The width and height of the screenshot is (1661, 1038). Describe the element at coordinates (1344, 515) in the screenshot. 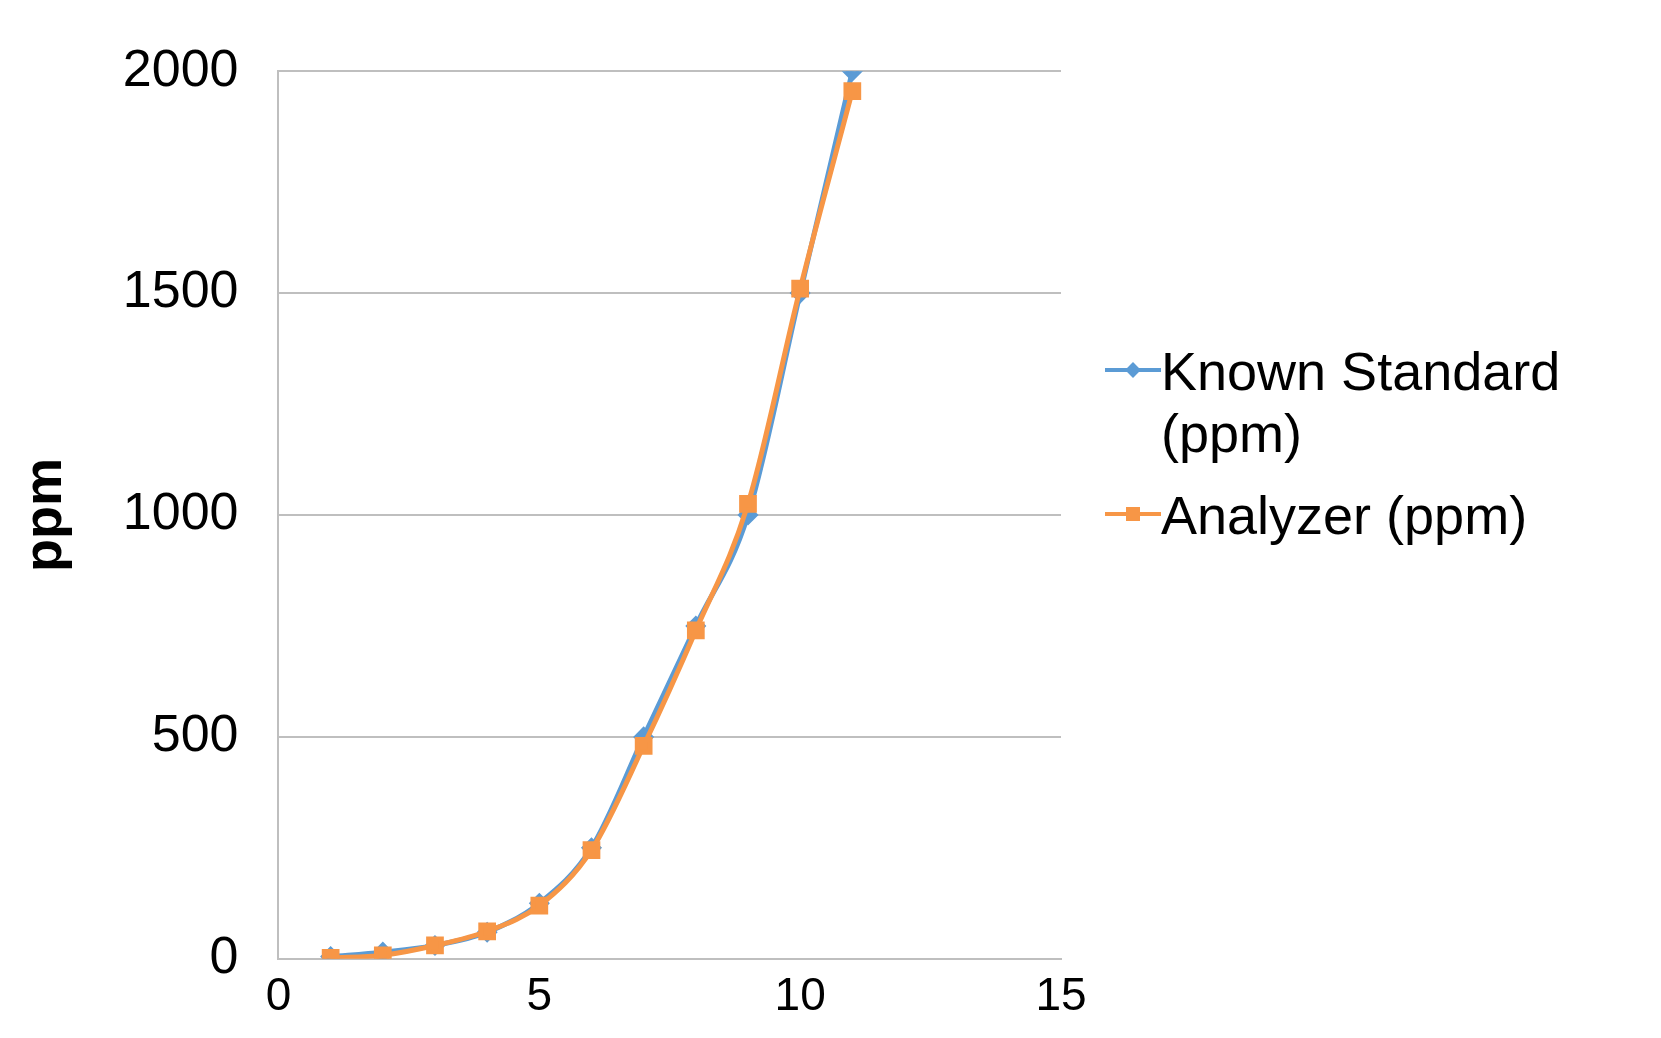

I see `legend-label: Analyzer (ppm)` at that location.